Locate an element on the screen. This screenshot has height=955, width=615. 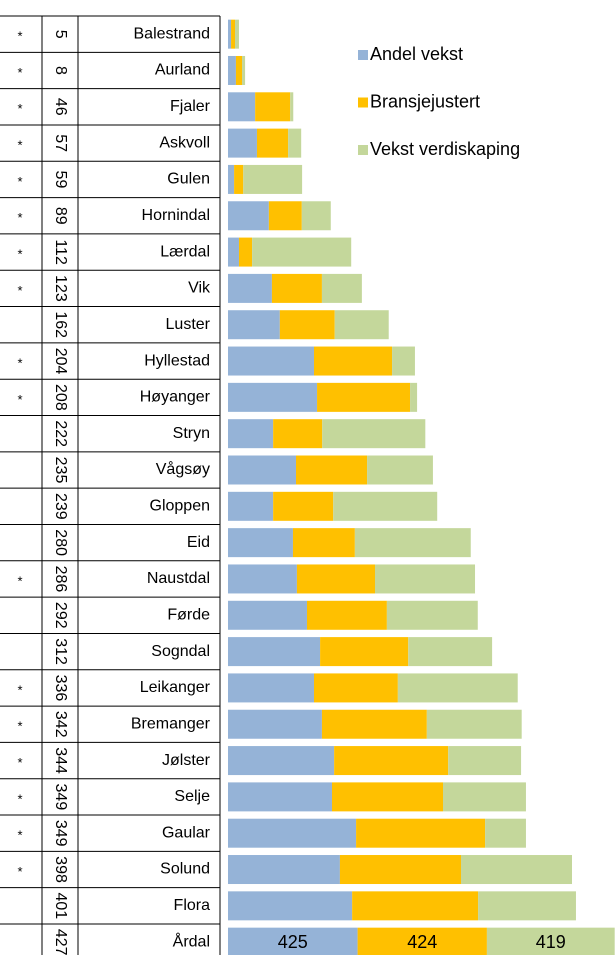
rank: 235 is located at coordinates (60, 470).